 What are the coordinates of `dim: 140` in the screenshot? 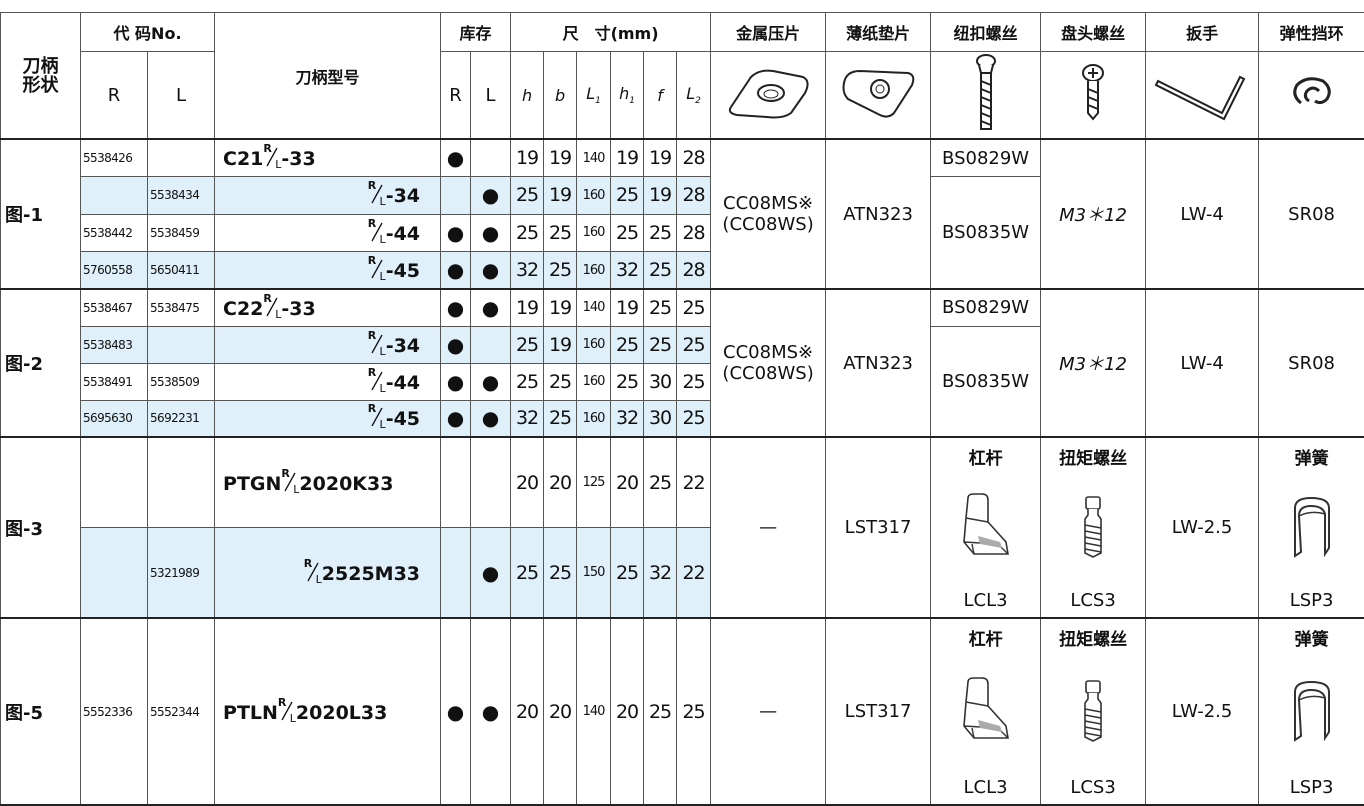 It's located at (594, 158).